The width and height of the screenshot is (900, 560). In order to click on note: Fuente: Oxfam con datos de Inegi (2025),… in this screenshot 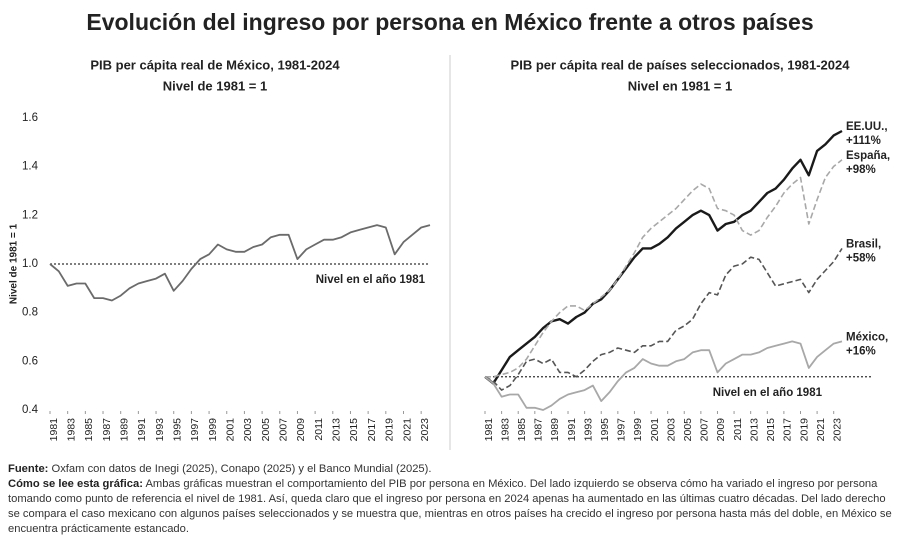, I will do `click(450, 469)`.